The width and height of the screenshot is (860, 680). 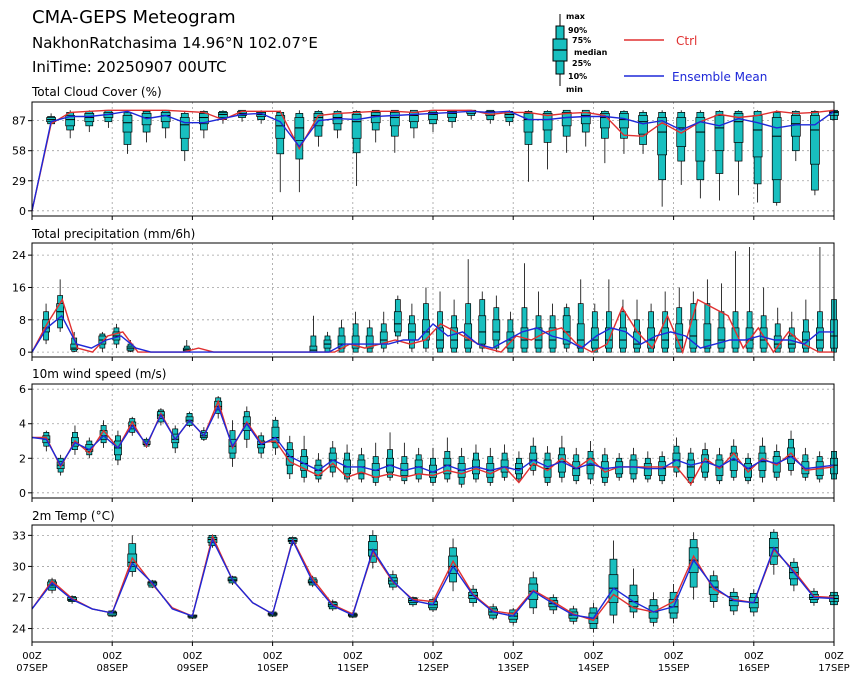 What do you see at coordinates (175, 43) in the screenshot?
I see `location-label: NakhonRatchasima 14.96°N 102.07°E` at bounding box center [175, 43].